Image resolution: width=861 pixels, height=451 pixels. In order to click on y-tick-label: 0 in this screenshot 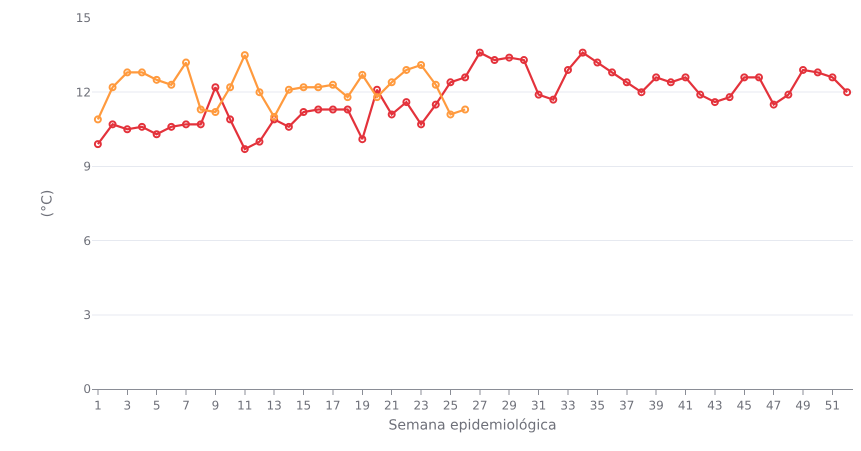, I will do `click(87, 389)`.